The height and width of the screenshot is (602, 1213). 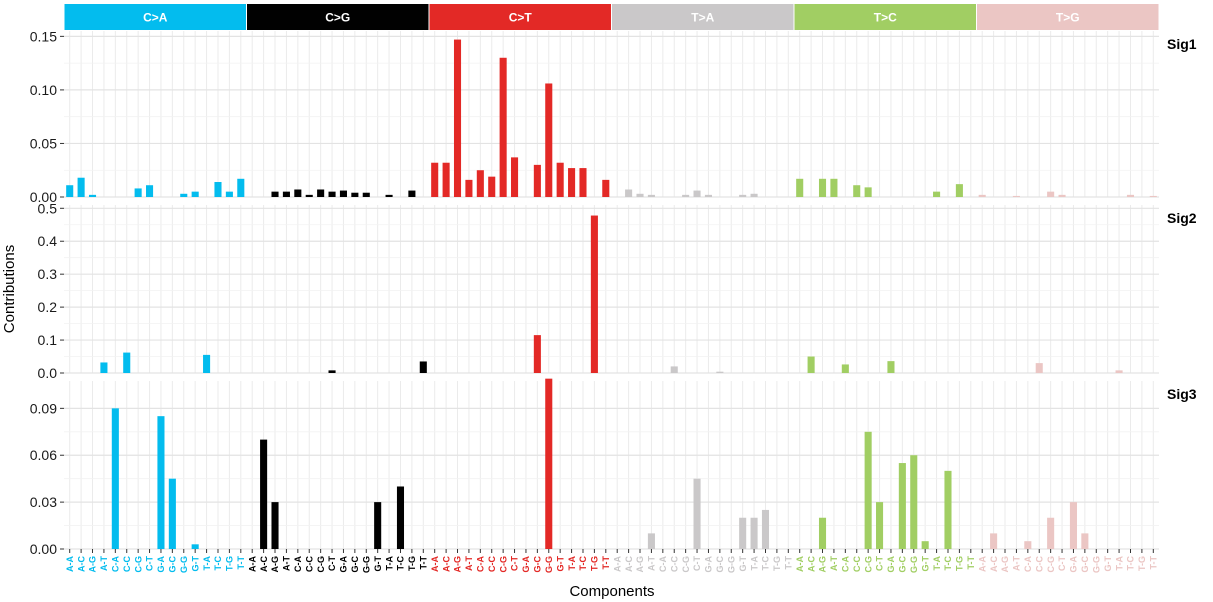 I want to click on strip-T-C, so click(x=885, y=17).